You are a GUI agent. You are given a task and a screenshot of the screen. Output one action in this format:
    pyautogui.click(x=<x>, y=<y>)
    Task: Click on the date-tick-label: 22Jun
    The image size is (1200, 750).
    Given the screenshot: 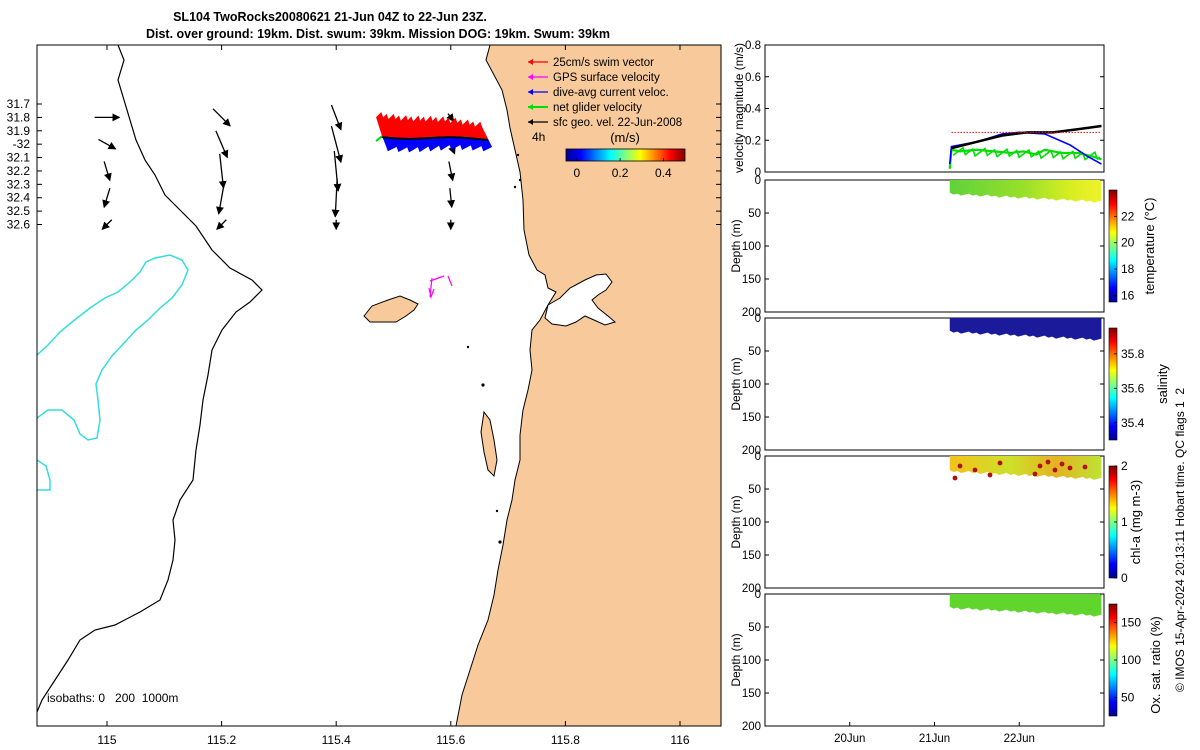 What is the action you would take?
    pyautogui.click(x=1019, y=739)
    